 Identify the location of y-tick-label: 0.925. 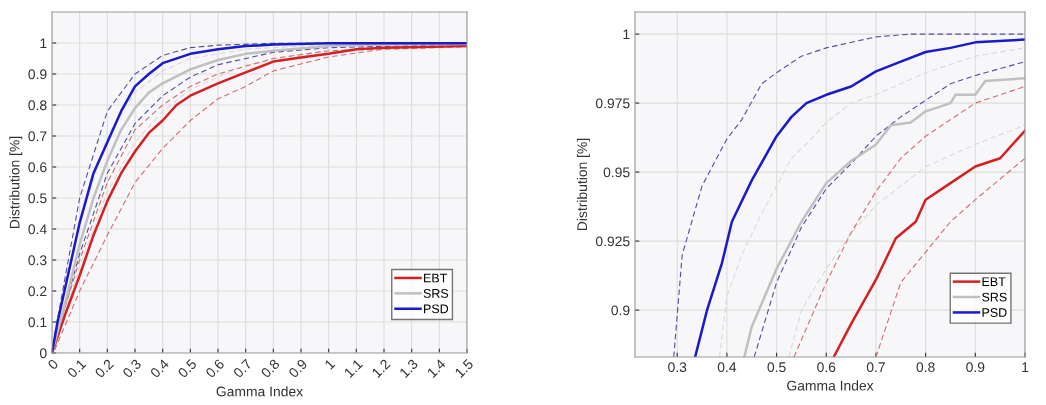
(612, 241).